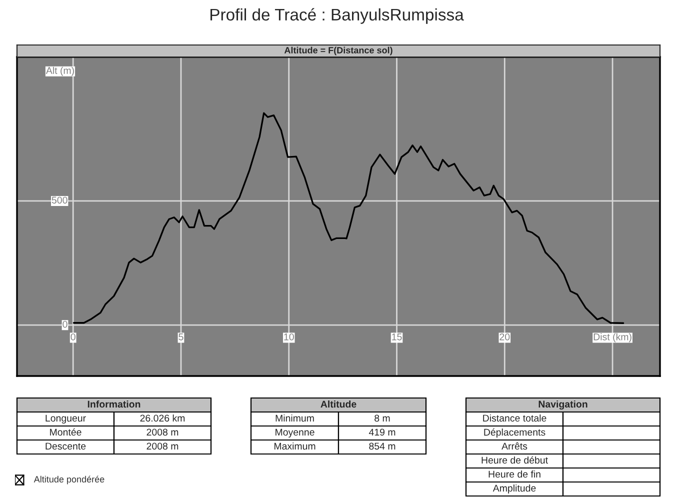 The width and height of the screenshot is (673, 501). Describe the element at coordinates (563, 405) in the screenshot. I see `text: Navigation` at that location.